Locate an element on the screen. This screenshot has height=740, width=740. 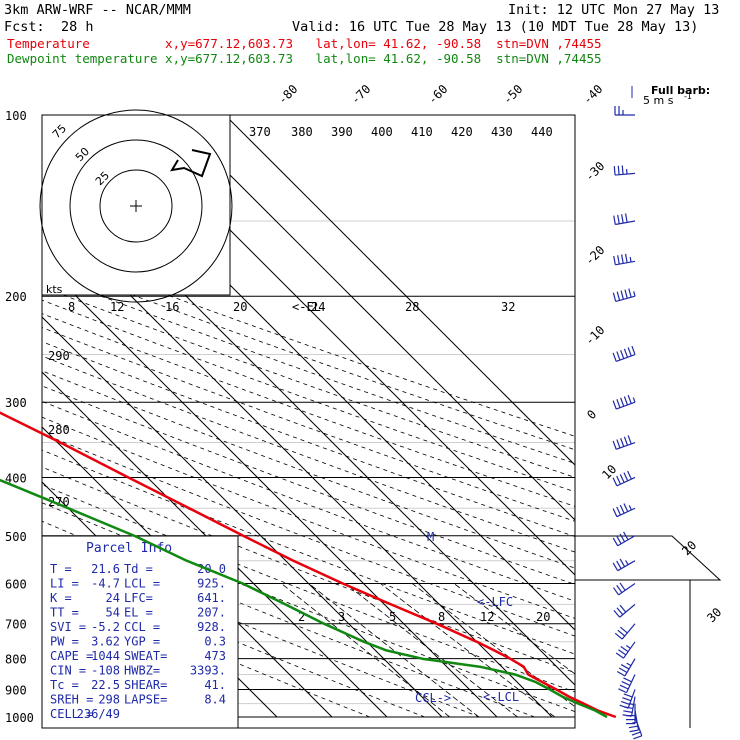
parcel-info-cell: HWBZ= is located at coordinates (142, 671).